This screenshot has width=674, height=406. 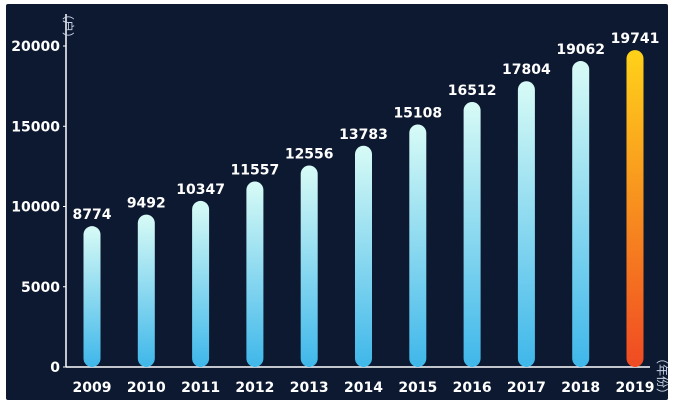 What do you see at coordinates (526, 388) in the screenshot?
I see `x-tick-label-2017: 2017` at bounding box center [526, 388].